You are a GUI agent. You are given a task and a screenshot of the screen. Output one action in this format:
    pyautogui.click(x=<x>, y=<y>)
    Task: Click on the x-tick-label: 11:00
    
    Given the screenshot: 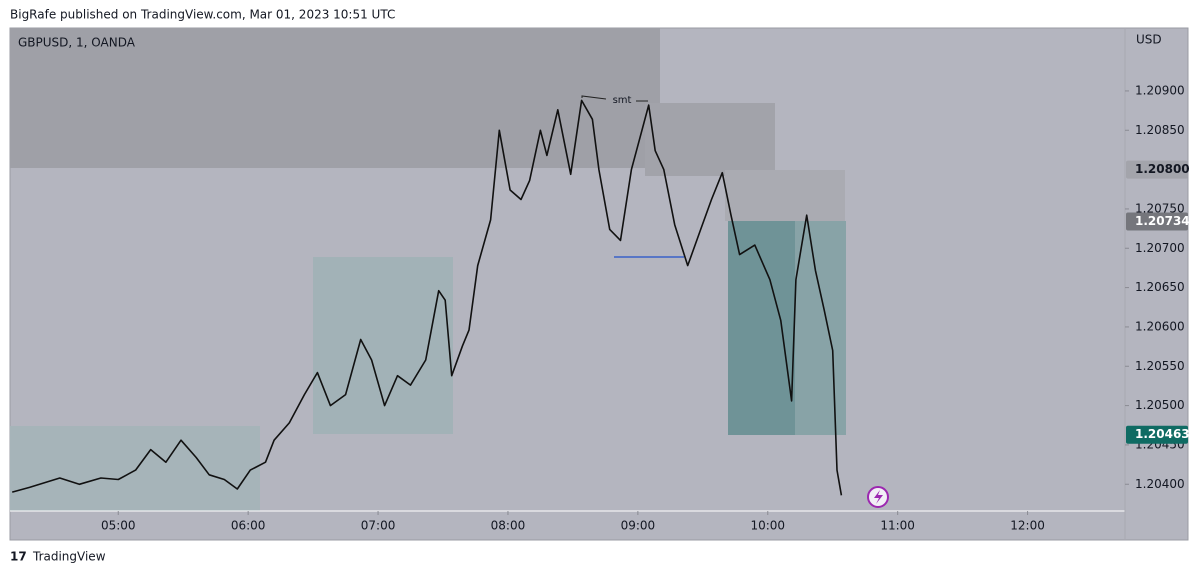 What is the action you would take?
    pyautogui.click(x=897, y=526)
    